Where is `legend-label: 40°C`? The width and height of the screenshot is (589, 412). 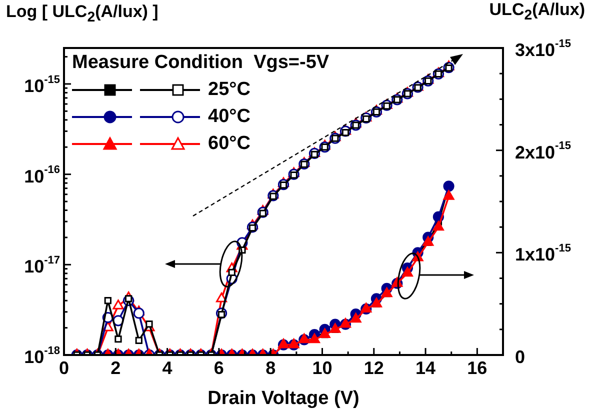 legend-label: 40°C is located at coordinates (229, 117).